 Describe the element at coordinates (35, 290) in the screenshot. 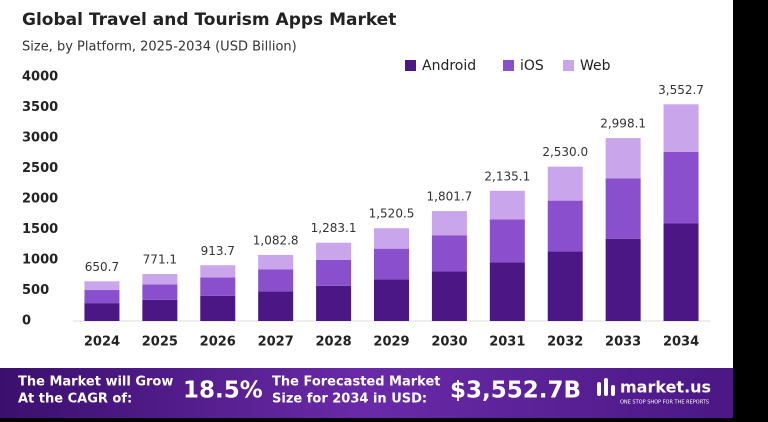

I see `y-tick-label: 500` at that location.